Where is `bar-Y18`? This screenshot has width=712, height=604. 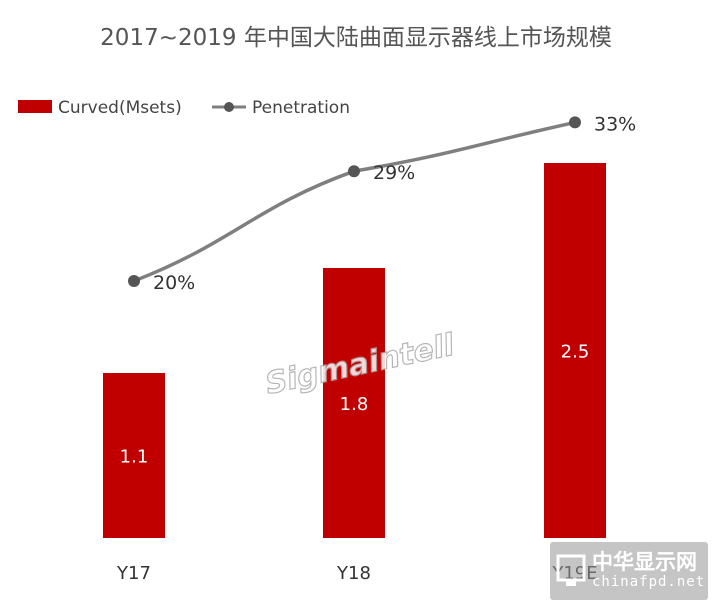 bar-Y18 is located at coordinates (354, 403).